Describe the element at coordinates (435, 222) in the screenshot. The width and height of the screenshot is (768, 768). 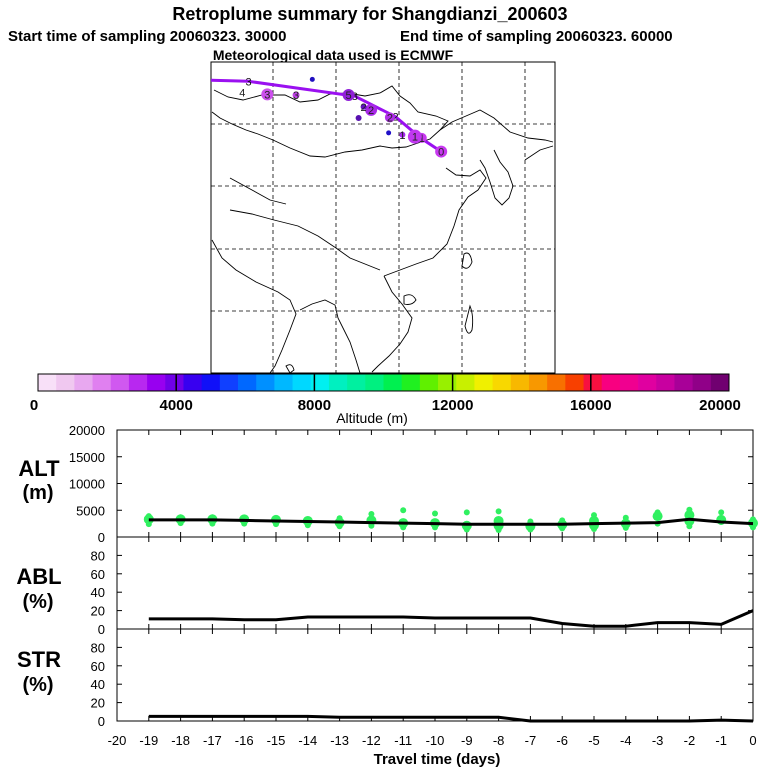
I see `bohai-coast` at that location.